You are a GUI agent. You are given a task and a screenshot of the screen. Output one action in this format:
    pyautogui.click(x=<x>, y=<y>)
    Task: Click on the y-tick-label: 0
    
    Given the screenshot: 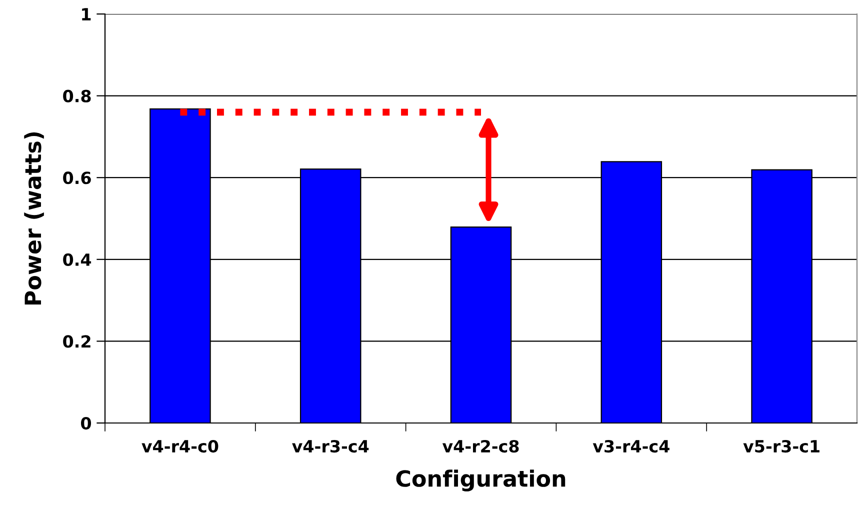 What is the action you would take?
    pyautogui.click(x=86, y=423)
    